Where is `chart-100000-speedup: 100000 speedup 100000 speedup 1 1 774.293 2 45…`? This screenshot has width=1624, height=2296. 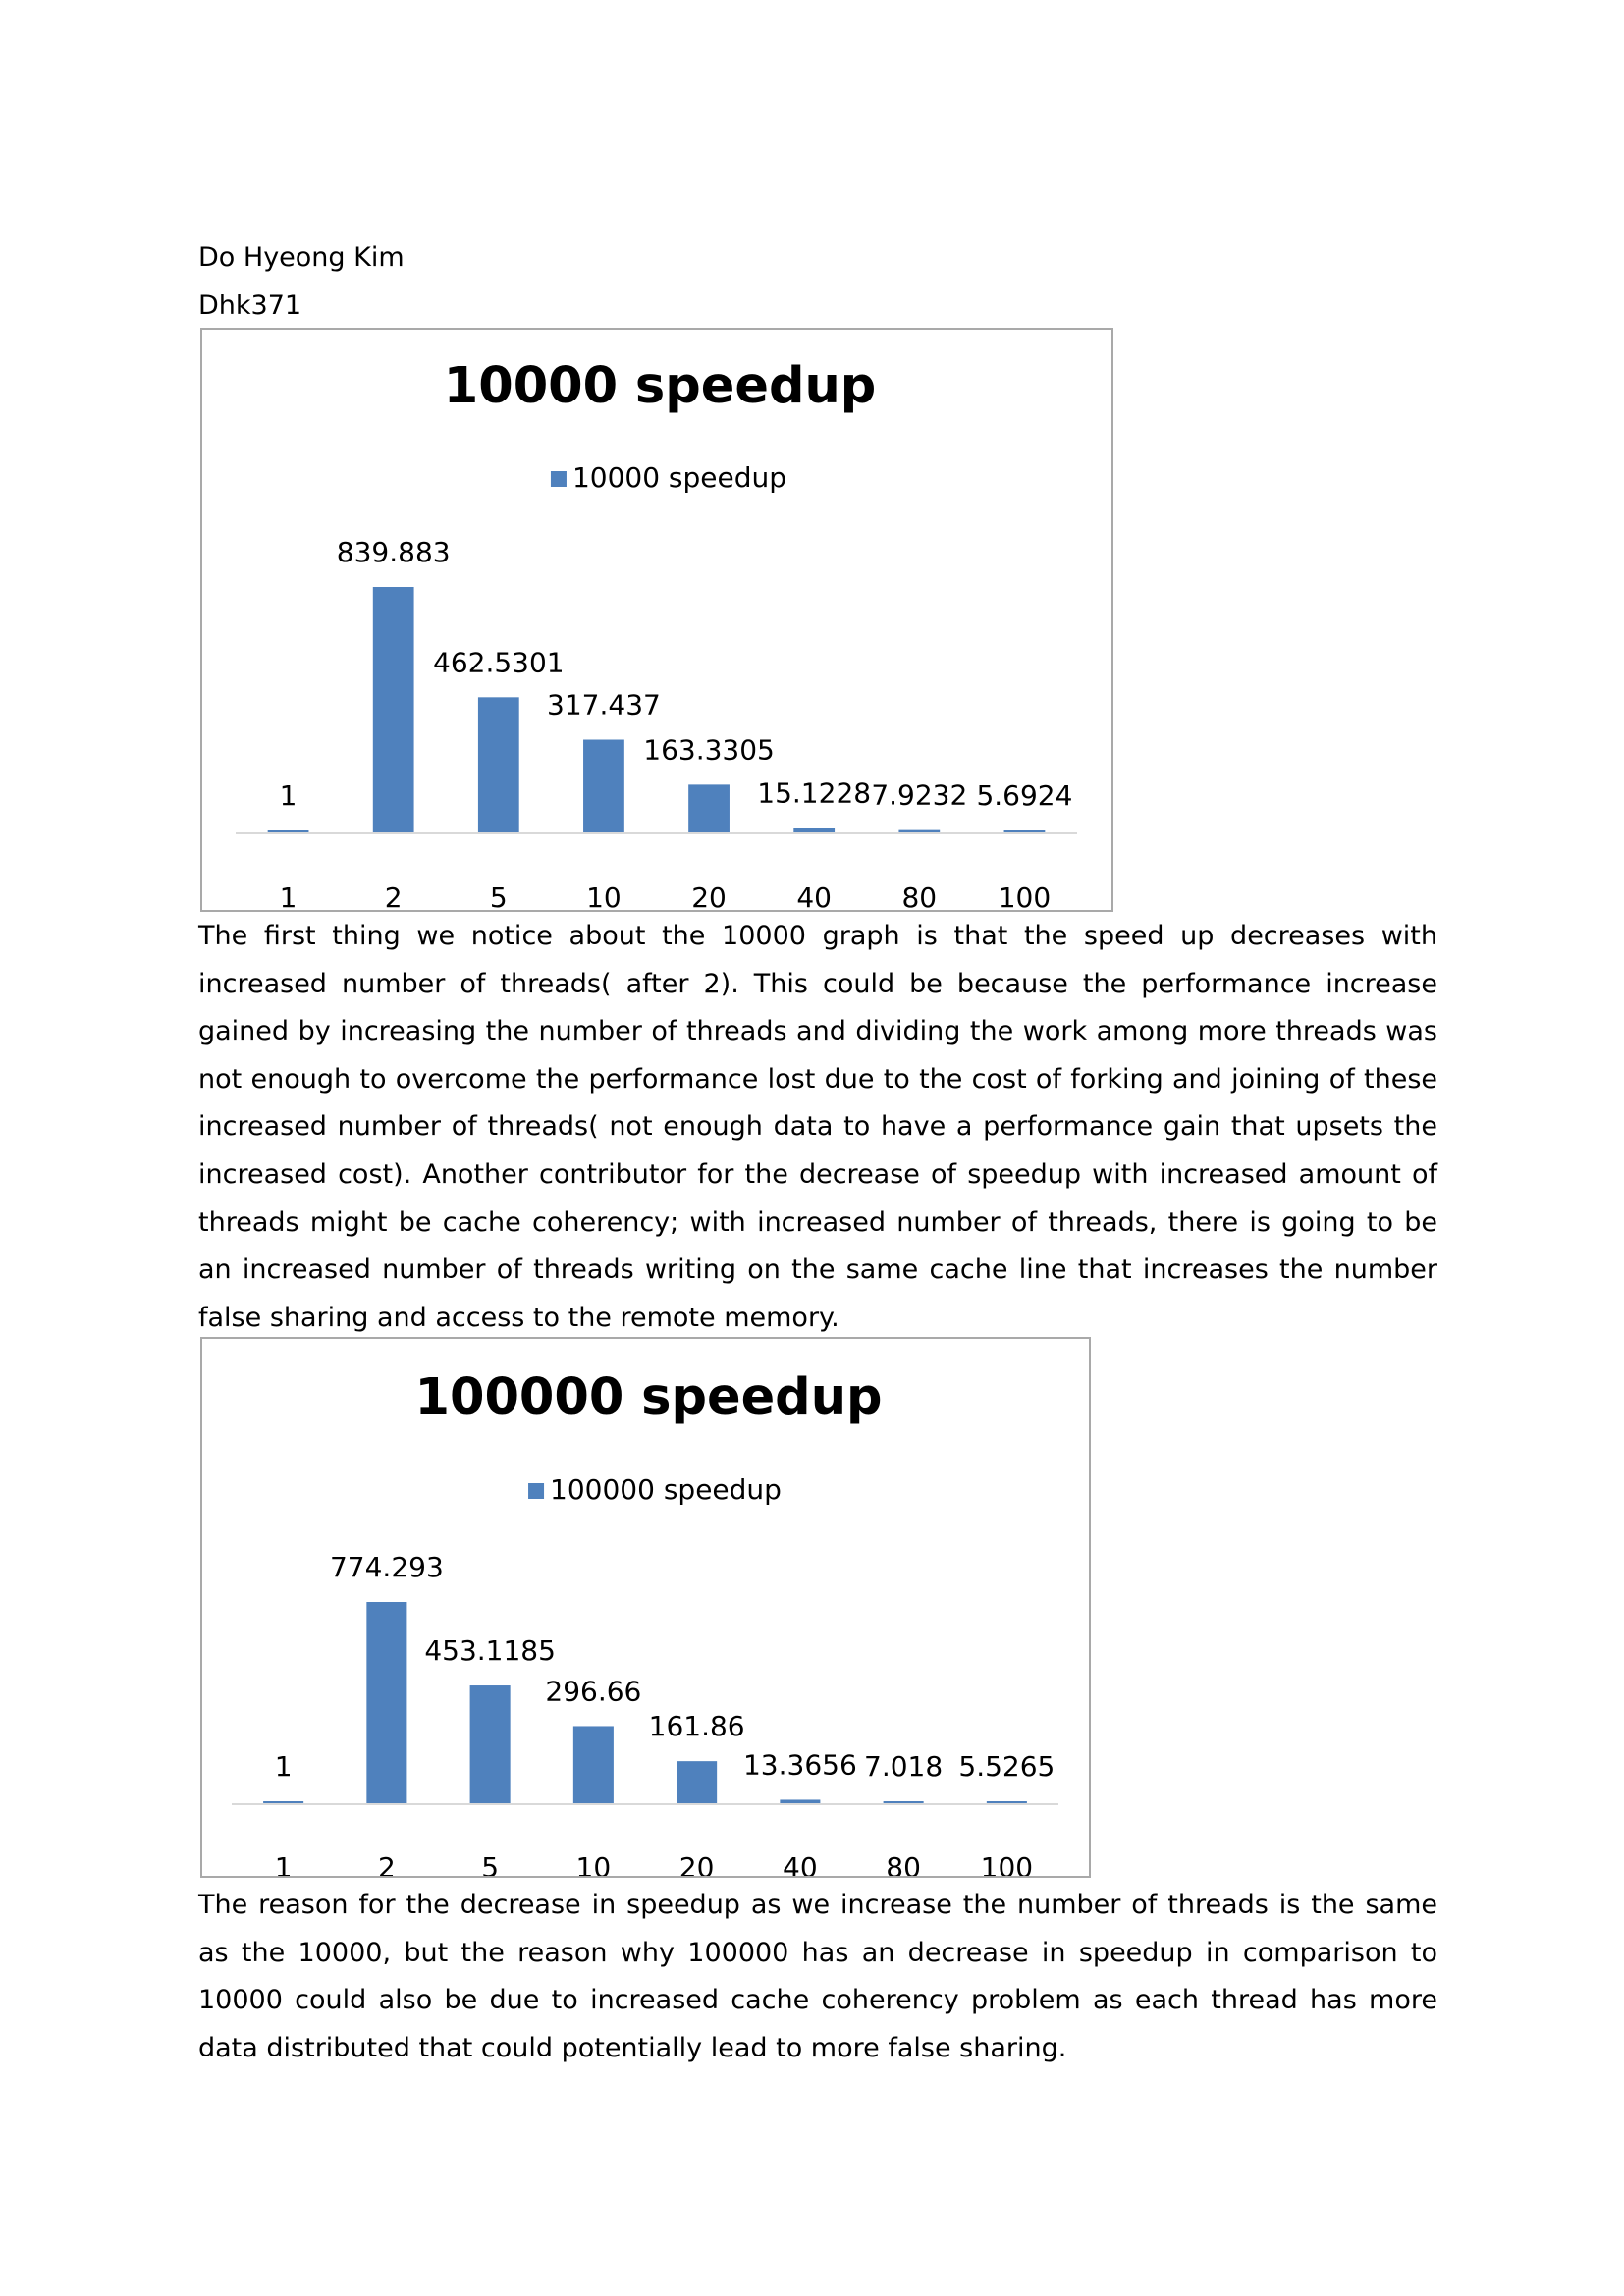 chart-100000-speedup: 100000 speedup 100000 speedup 1 1 774.293 2 45… is located at coordinates (645, 1607).